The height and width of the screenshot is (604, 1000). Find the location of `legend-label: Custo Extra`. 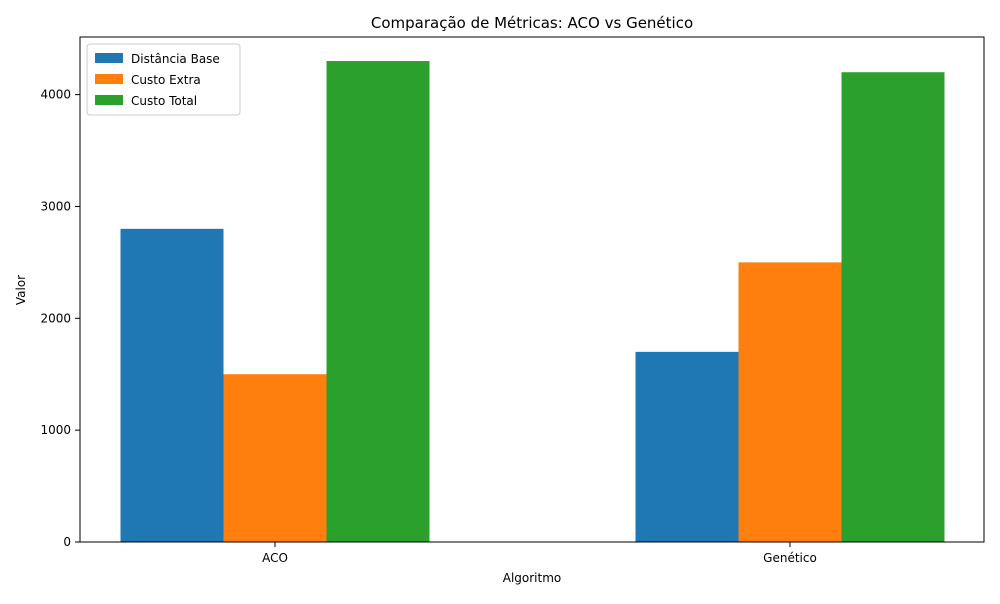

legend-label: Custo Extra is located at coordinates (166, 80).